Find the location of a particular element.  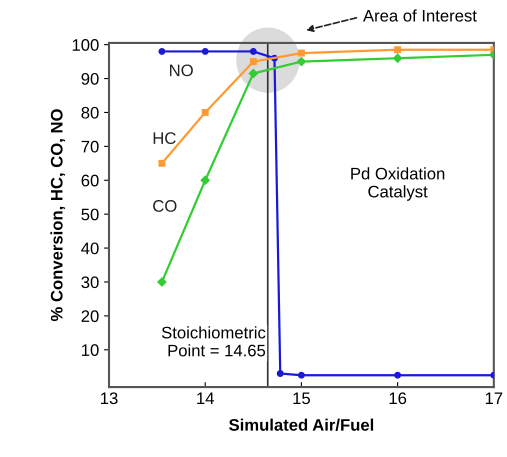

text: Area of Interest is located at coordinates (420, 15).